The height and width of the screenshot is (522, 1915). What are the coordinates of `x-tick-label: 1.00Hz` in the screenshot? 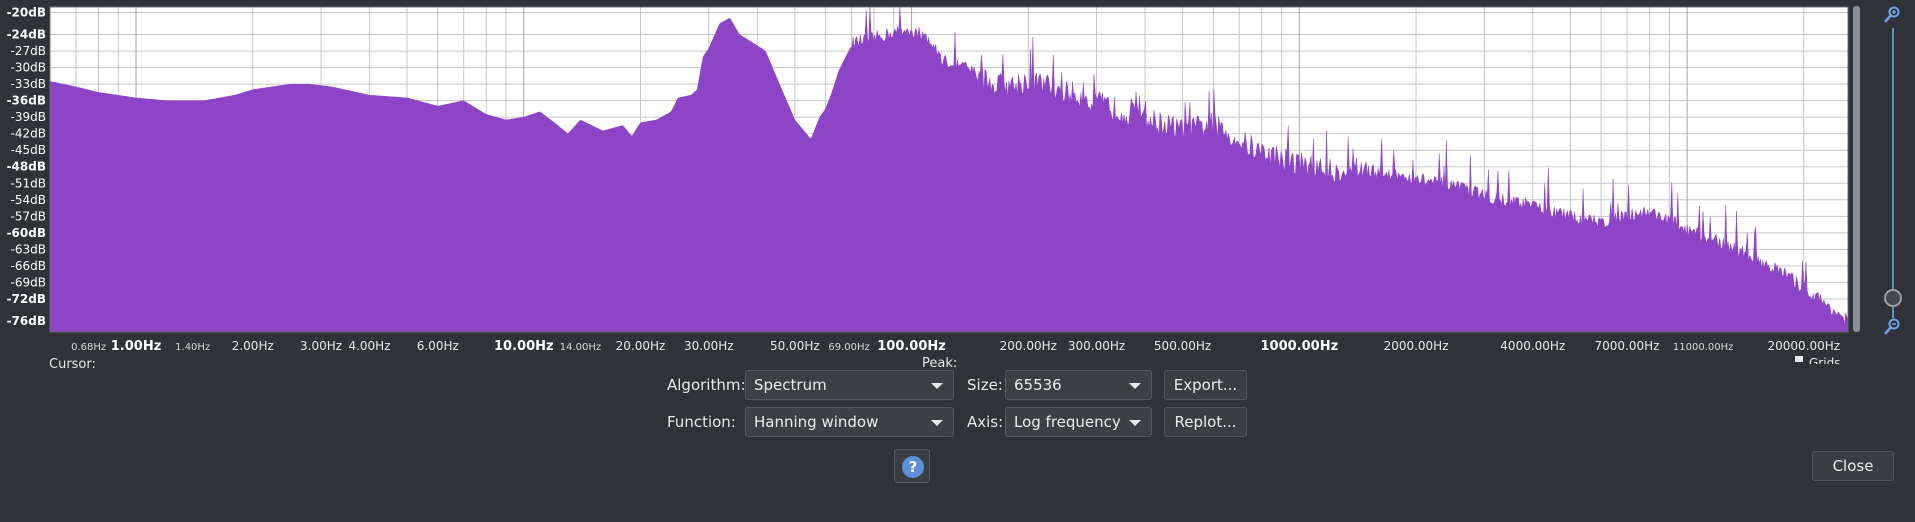 It's located at (136, 346).